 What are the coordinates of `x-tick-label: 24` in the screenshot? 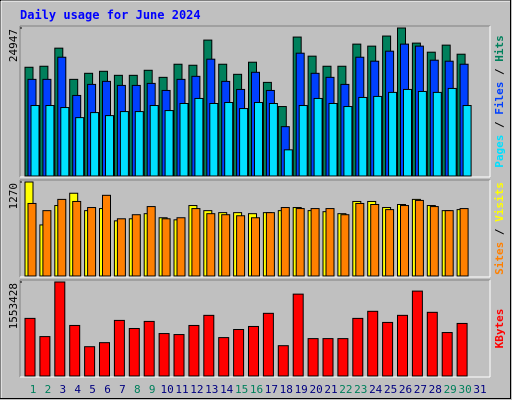 It's located at (376, 389).